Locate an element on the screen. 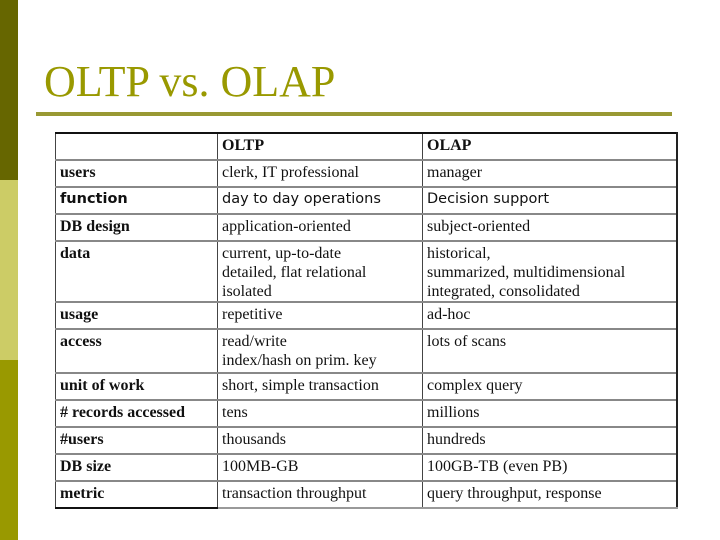 This screenshot has height=540, width=720. cell-text: integrated, consolidated is located at coordinates (503, 291).